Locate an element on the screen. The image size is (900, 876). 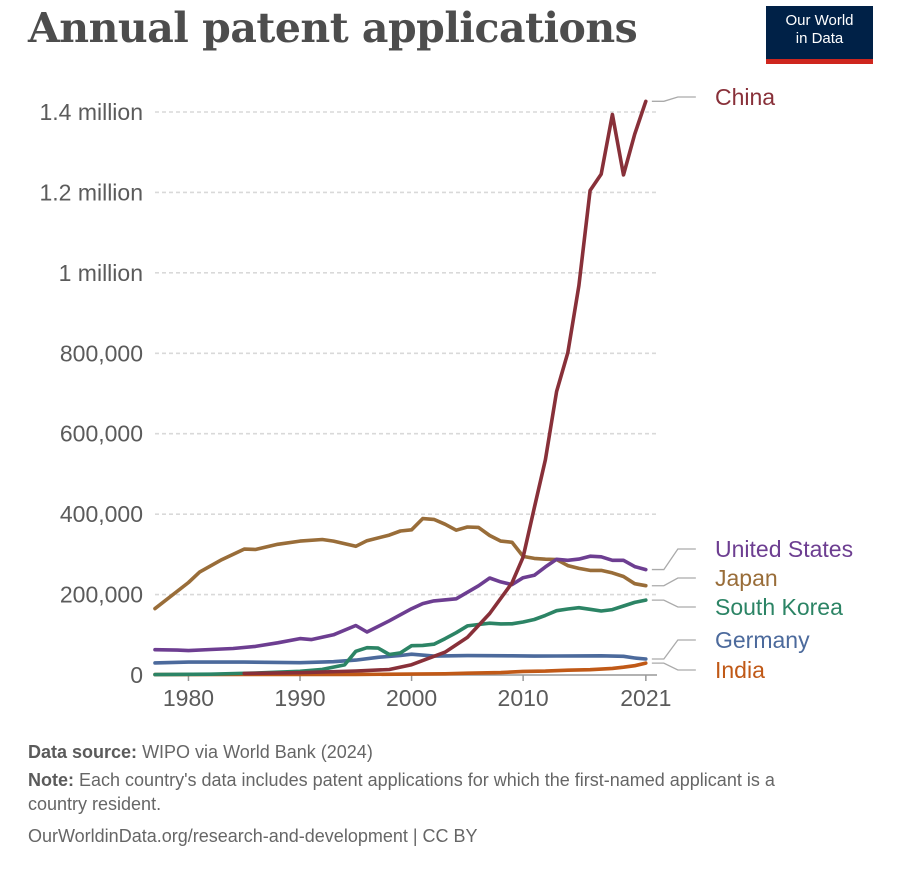
y-tick-label: 1.4 million is located at coordinates (91, 112).